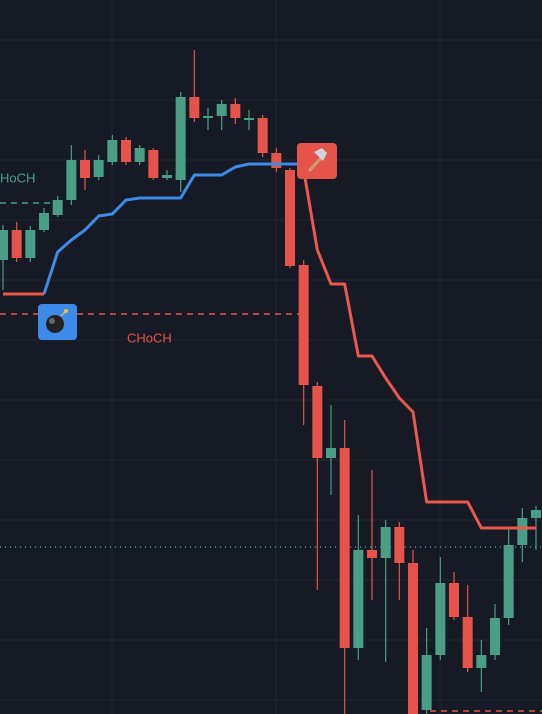 This screenshot has height=714, width=542. Describe the element at coordinates (317, 161) in the screenshot. I see `hammer-icon` at that location.